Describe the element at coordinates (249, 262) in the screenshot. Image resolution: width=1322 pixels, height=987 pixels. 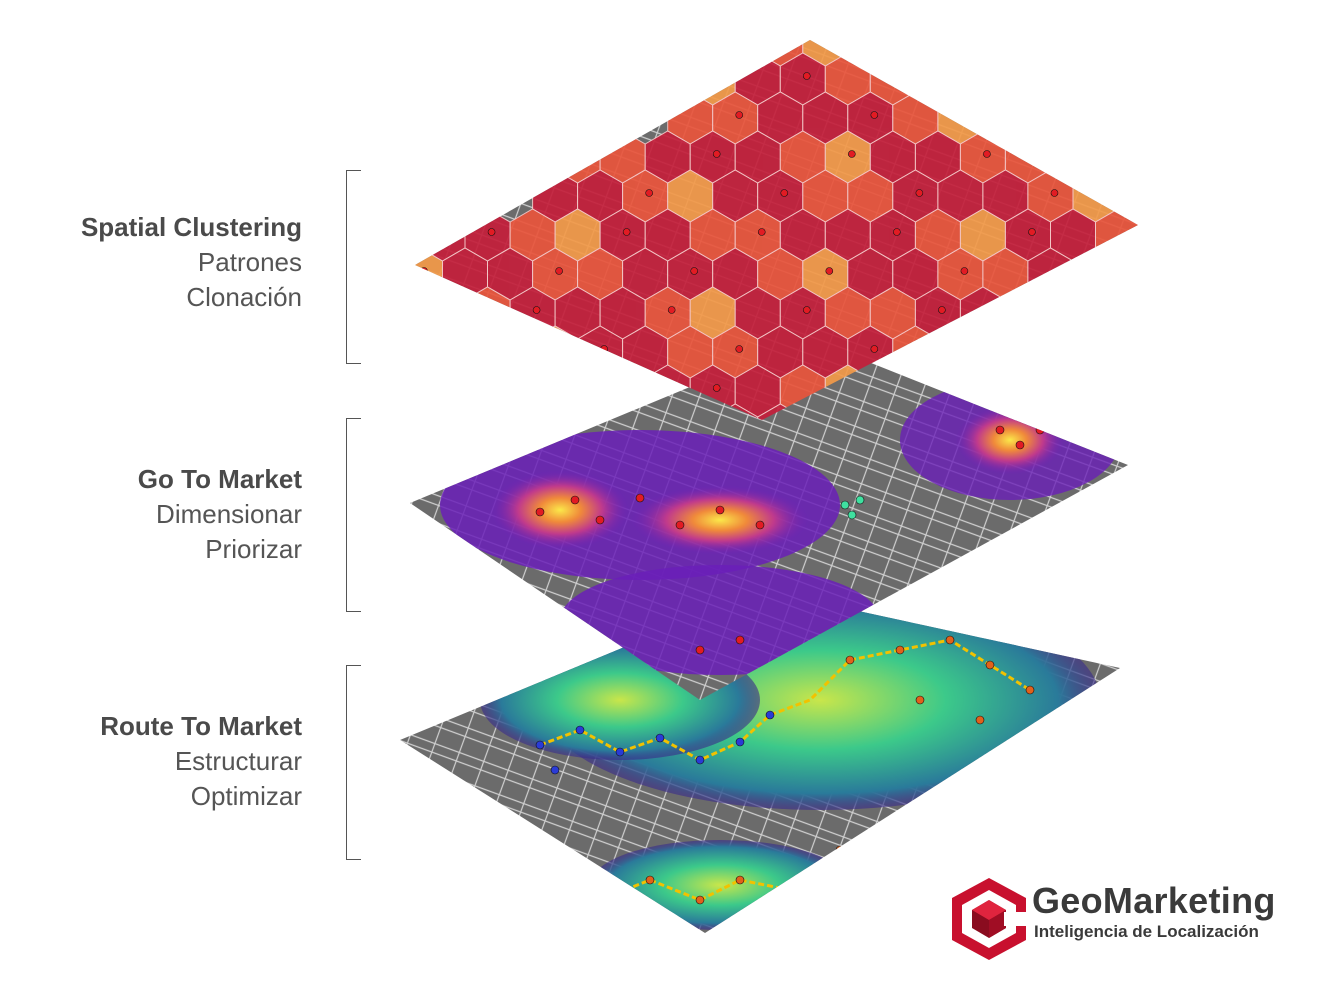
I see `section-line: Patrones` at that location.